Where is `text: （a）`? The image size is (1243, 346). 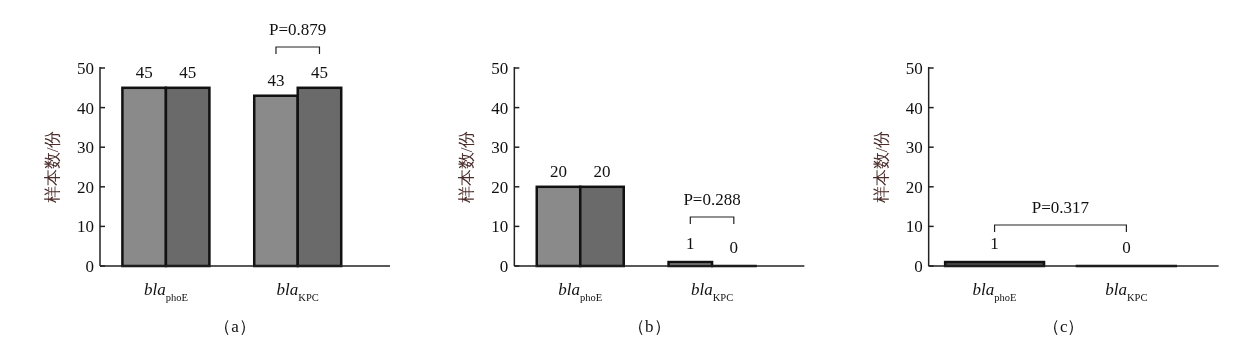
text: （a） is located at coordinates (235, 326).